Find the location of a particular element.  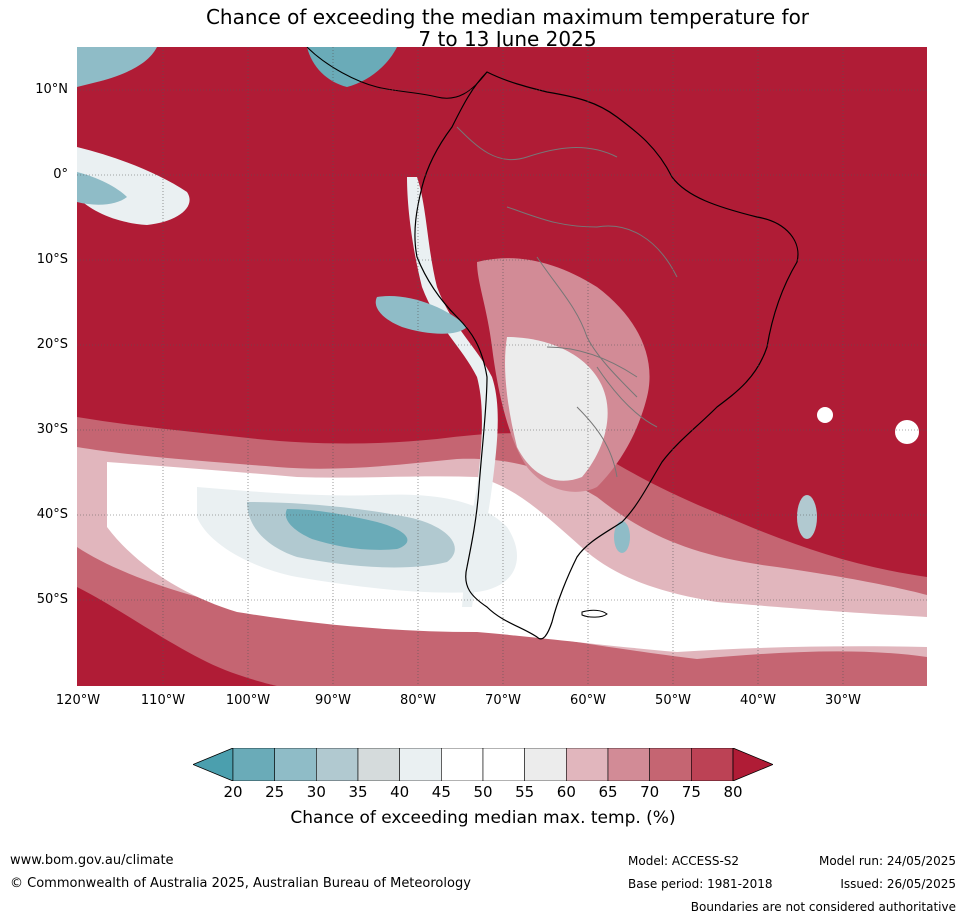

colorbar is located at coordinates (483, 764).